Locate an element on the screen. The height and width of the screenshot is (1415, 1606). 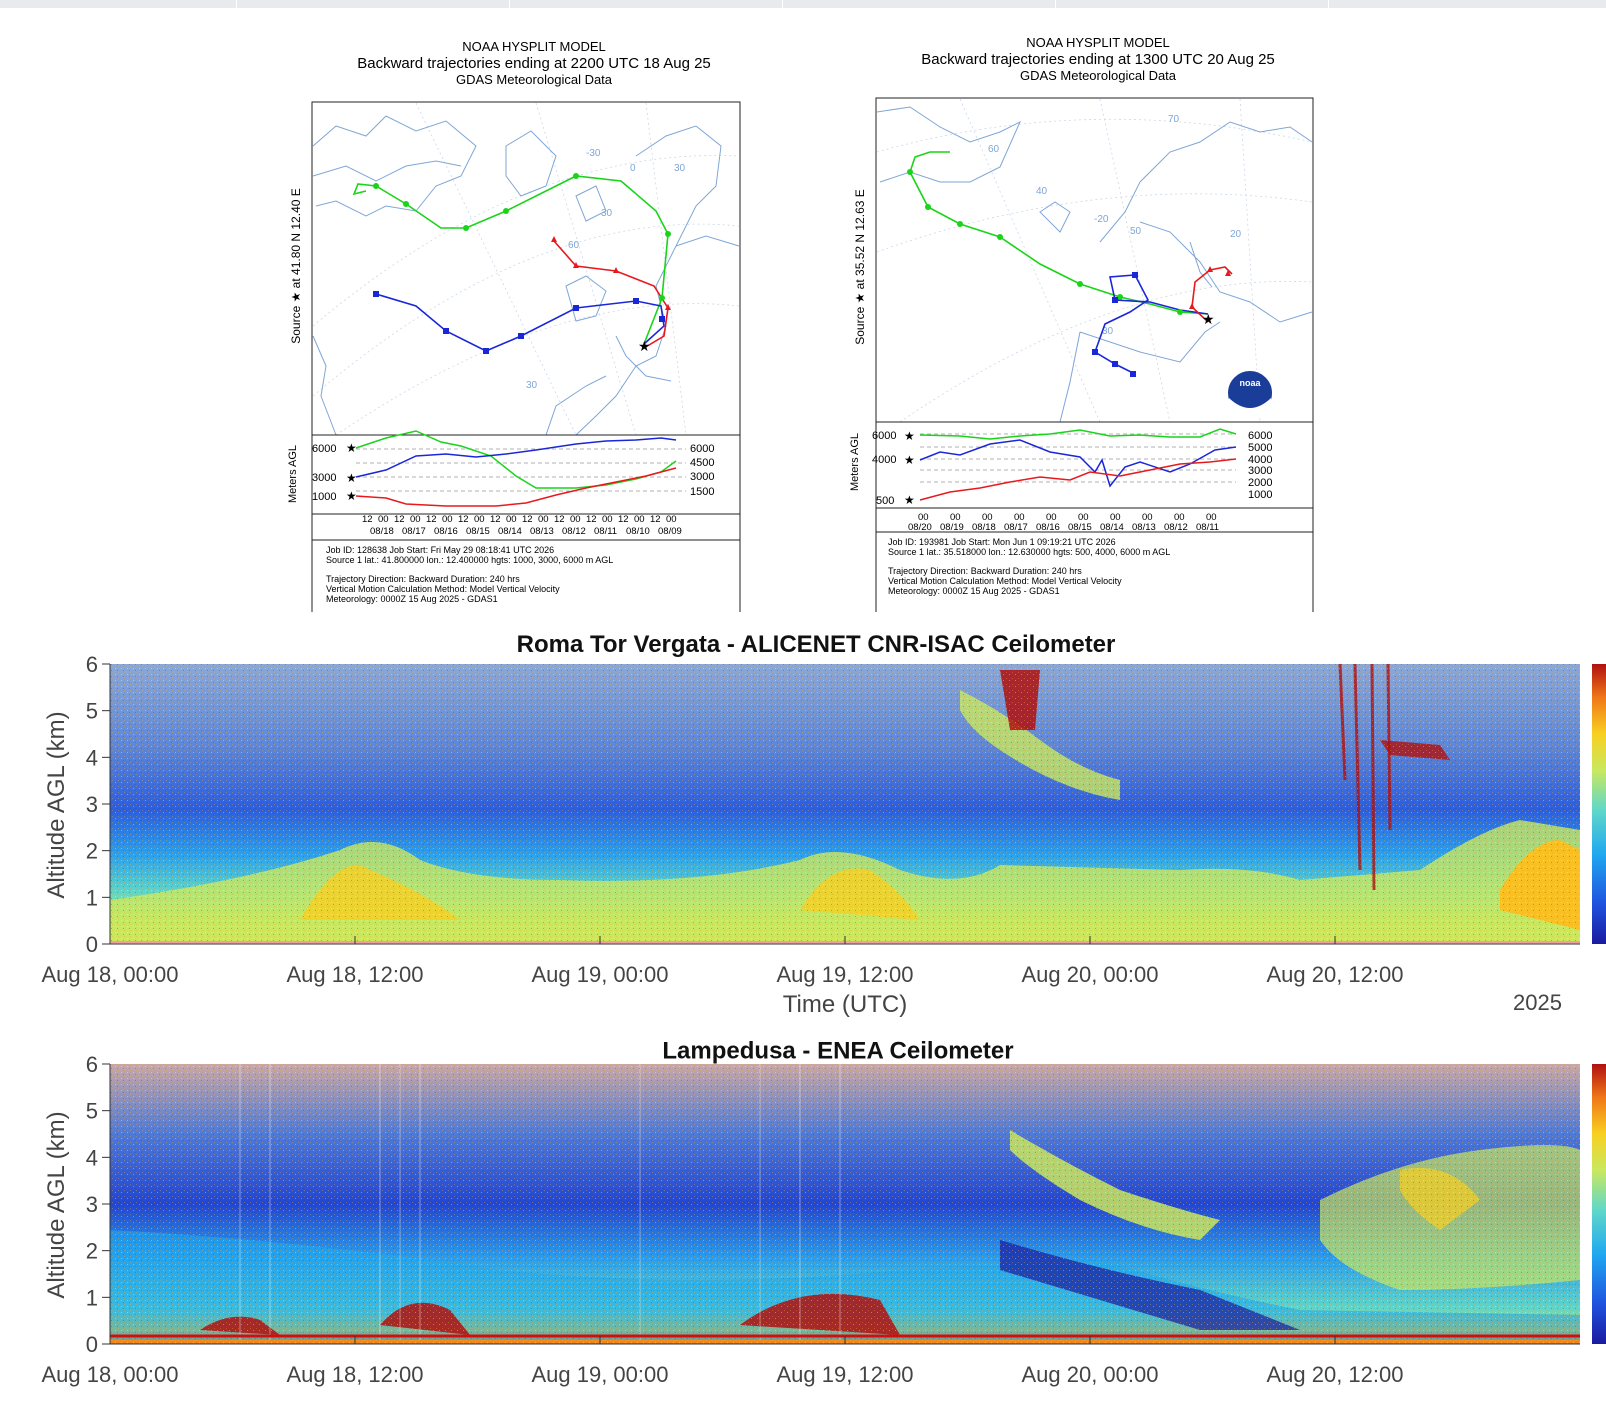
svg-text: -30 is located at coordinates (593, 153).